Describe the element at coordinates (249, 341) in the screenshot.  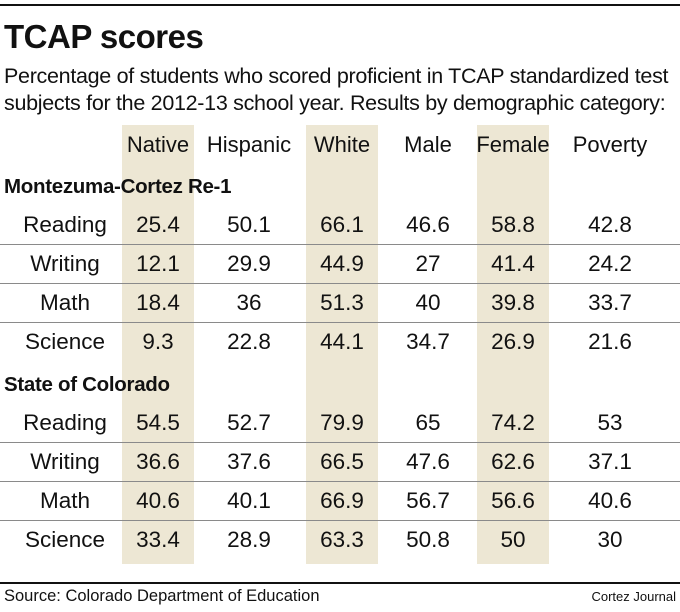
I see `table-cell: 22.8` at that location.